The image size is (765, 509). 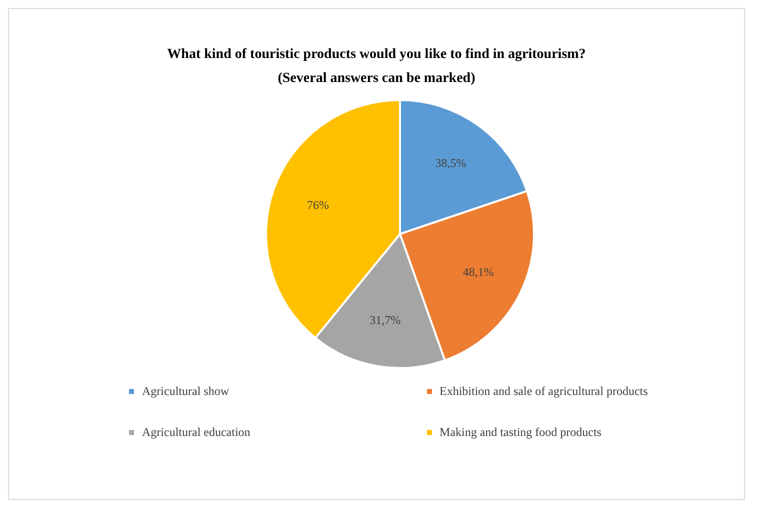 I want to click on data-label: 38,5%, so click(x=450, y=163).